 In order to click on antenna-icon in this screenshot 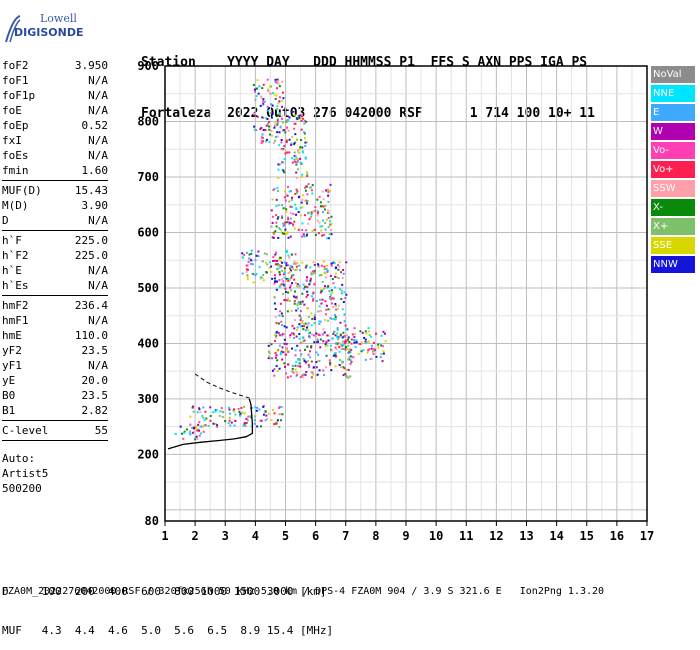, I will do `click(13, 29)`.